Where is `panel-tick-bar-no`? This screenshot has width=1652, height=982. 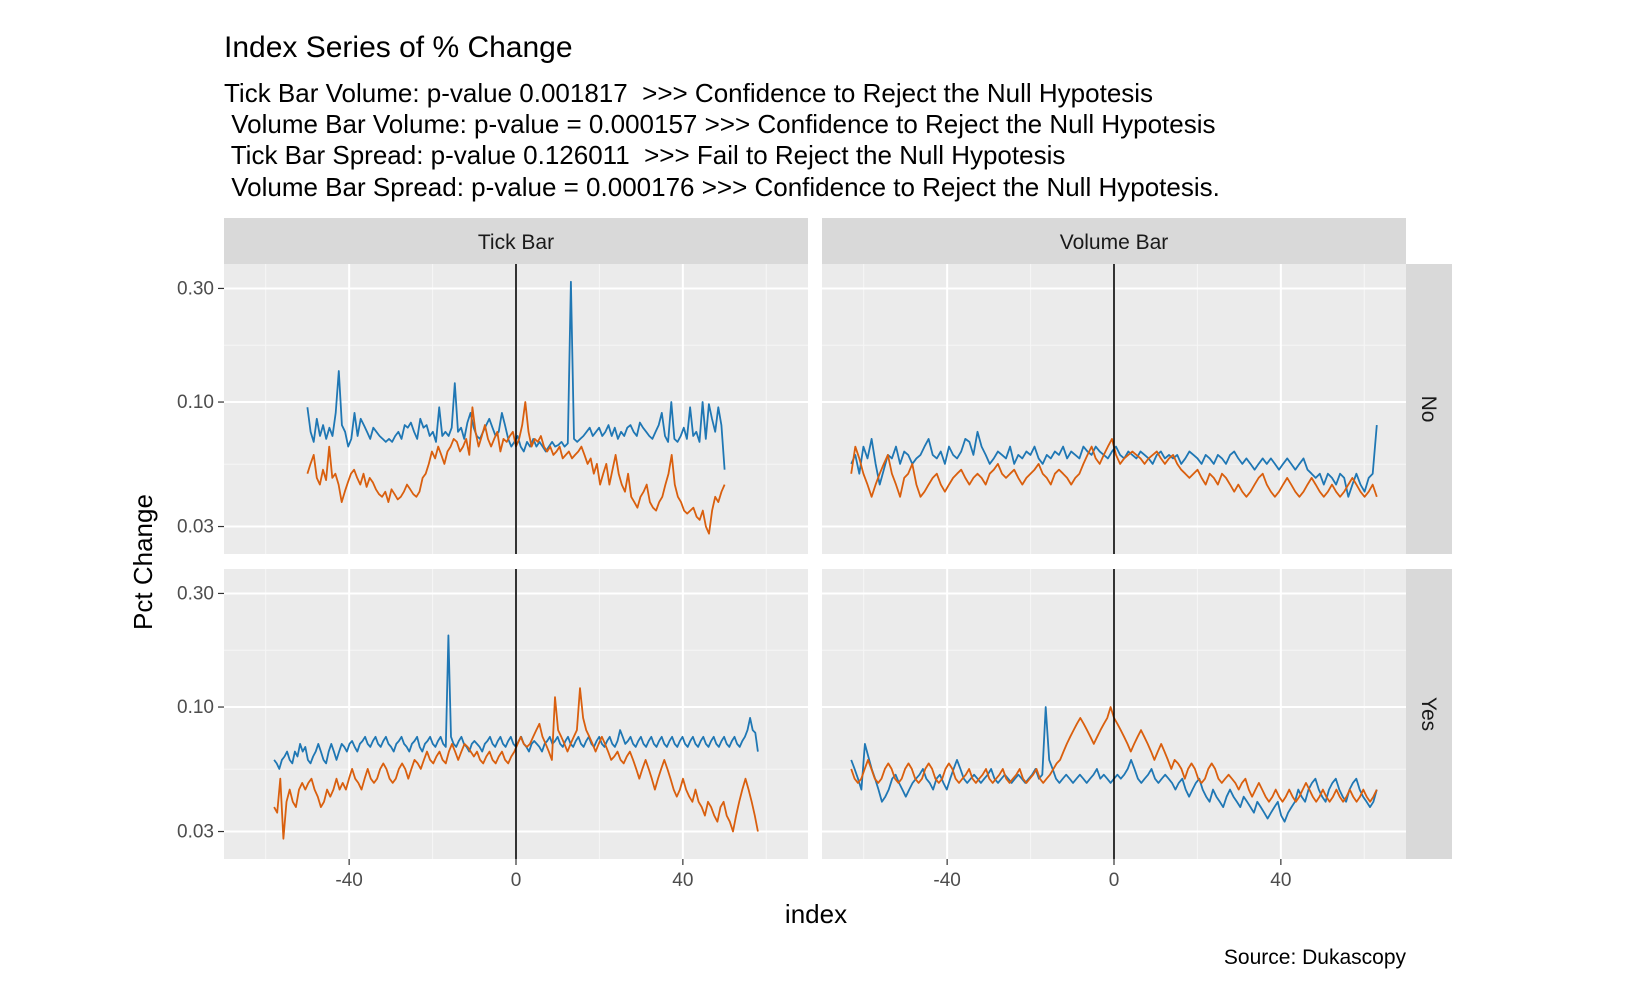
panel-tick-bar-no is located at coordinates (516, 409).